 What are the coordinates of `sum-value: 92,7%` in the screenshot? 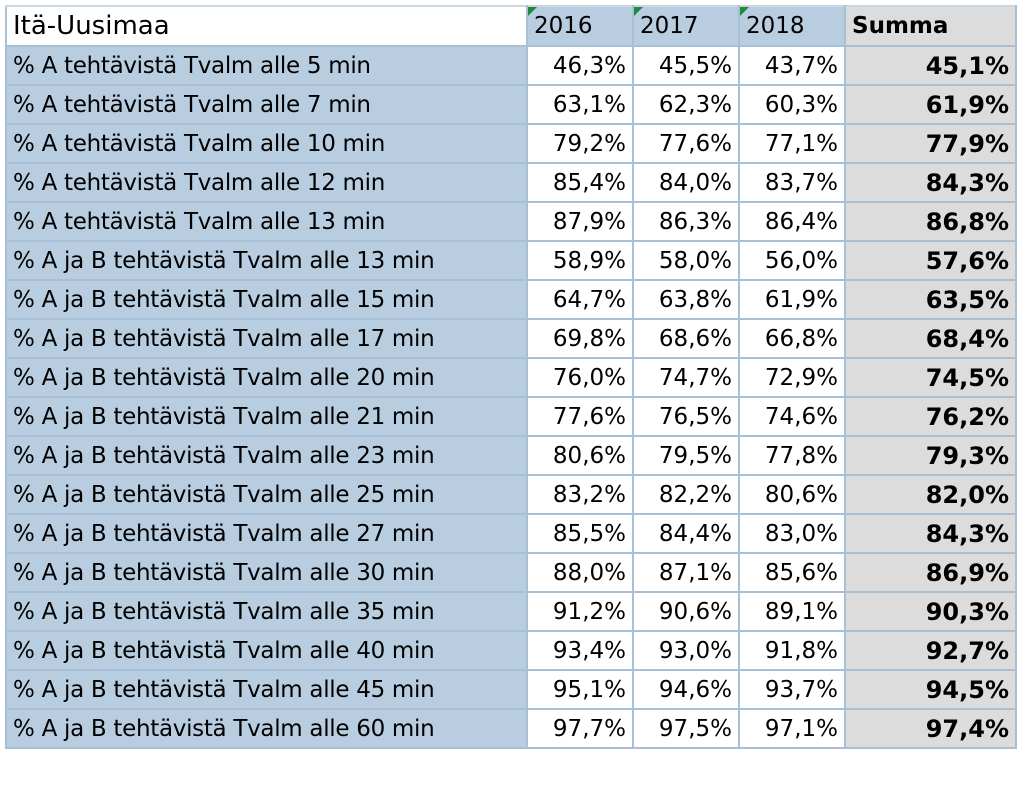 It's located at (930, 650).